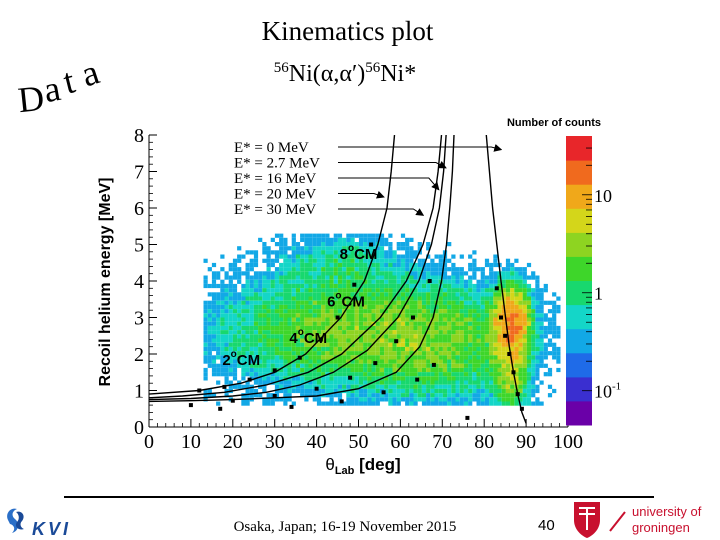 The height and width of the screenshot is (540, 720). Describe the element at coordinates (139, 246) in the screenshot. I see `y-tick-label: 5` at that location.